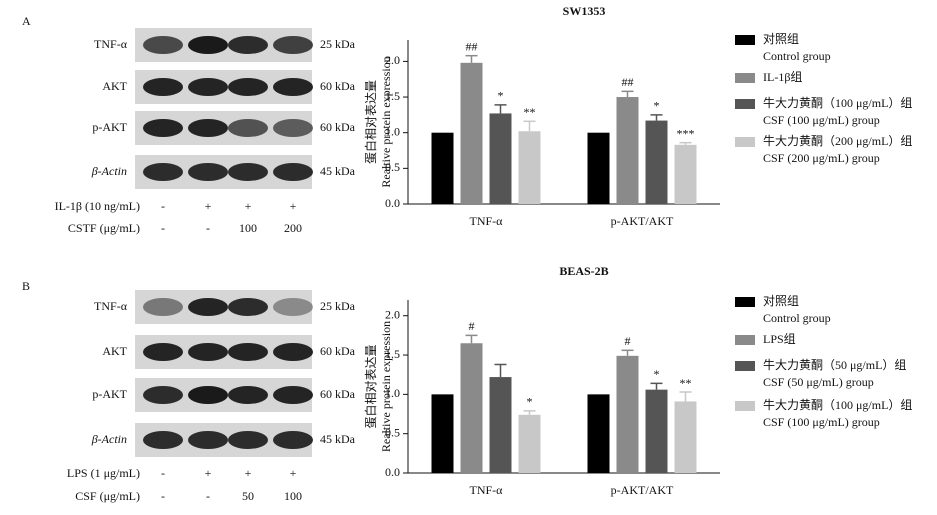  I want to click on legend-label: 牛大力黄酮（50 μg/mL）组, so click(834, 364).